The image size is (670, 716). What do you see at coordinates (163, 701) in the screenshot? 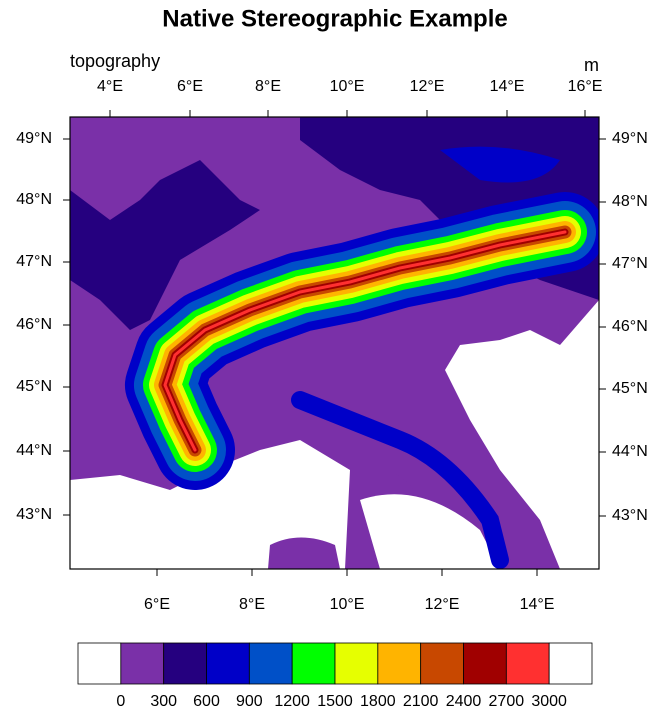
I see `colorbar-label: 300` at bounding box center [163, 701].